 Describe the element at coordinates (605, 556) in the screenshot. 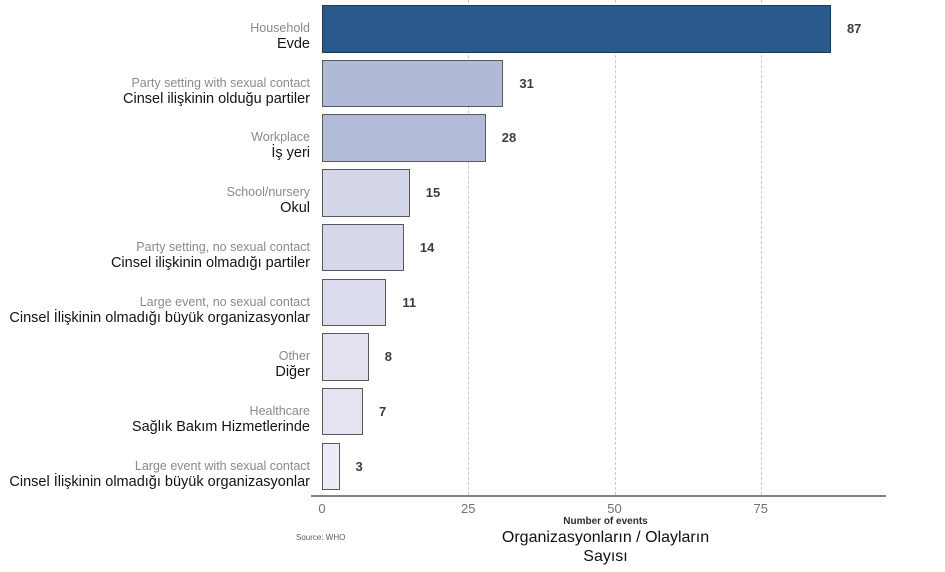

I see `x-axis-title-tr-line2: Sayısı` at that location.